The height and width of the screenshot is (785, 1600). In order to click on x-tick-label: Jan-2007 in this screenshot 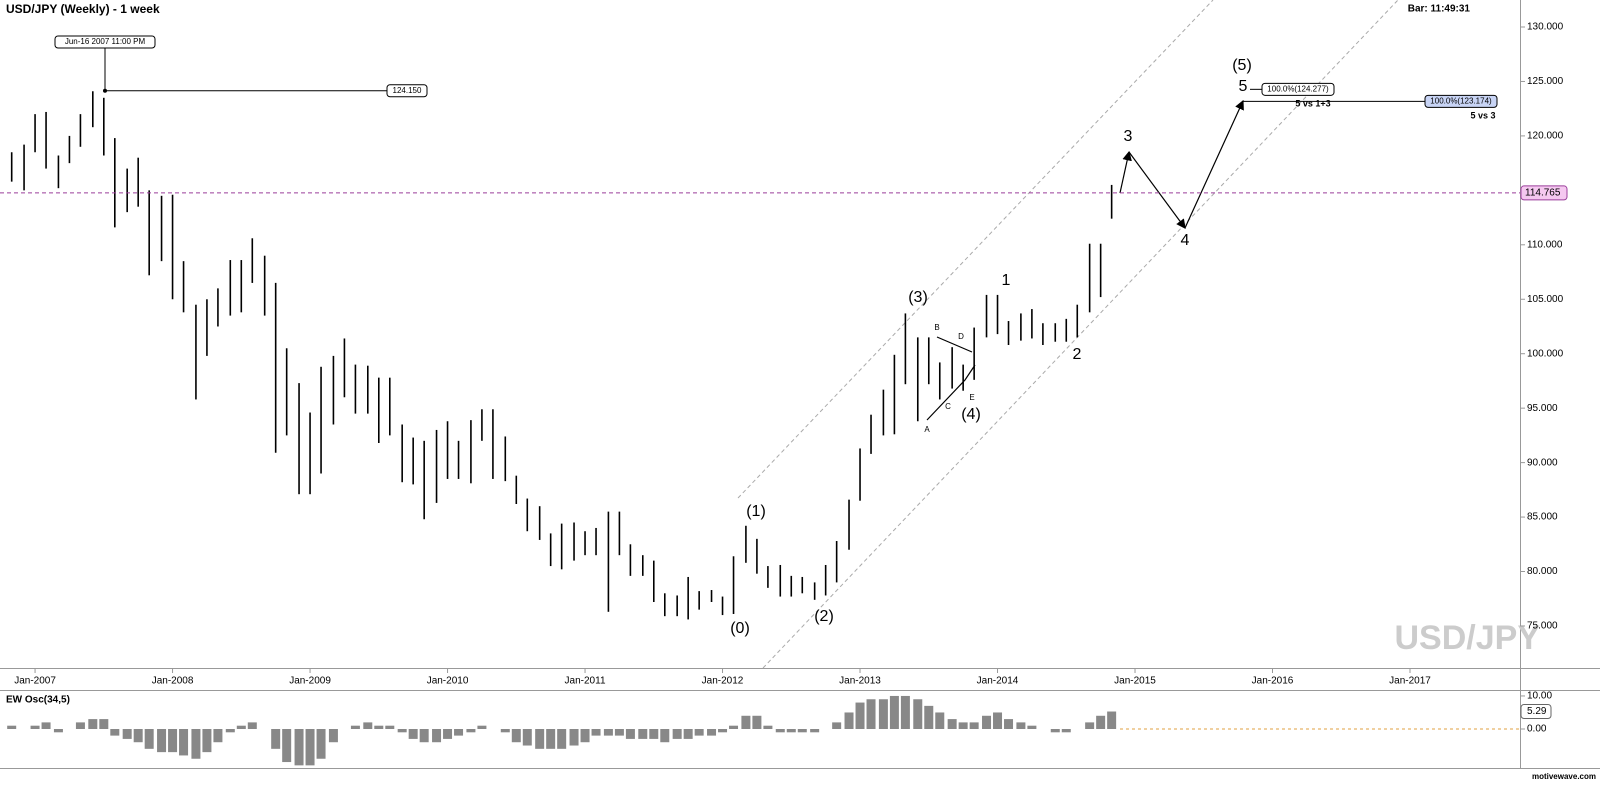, I will do `click(35, 681)`.